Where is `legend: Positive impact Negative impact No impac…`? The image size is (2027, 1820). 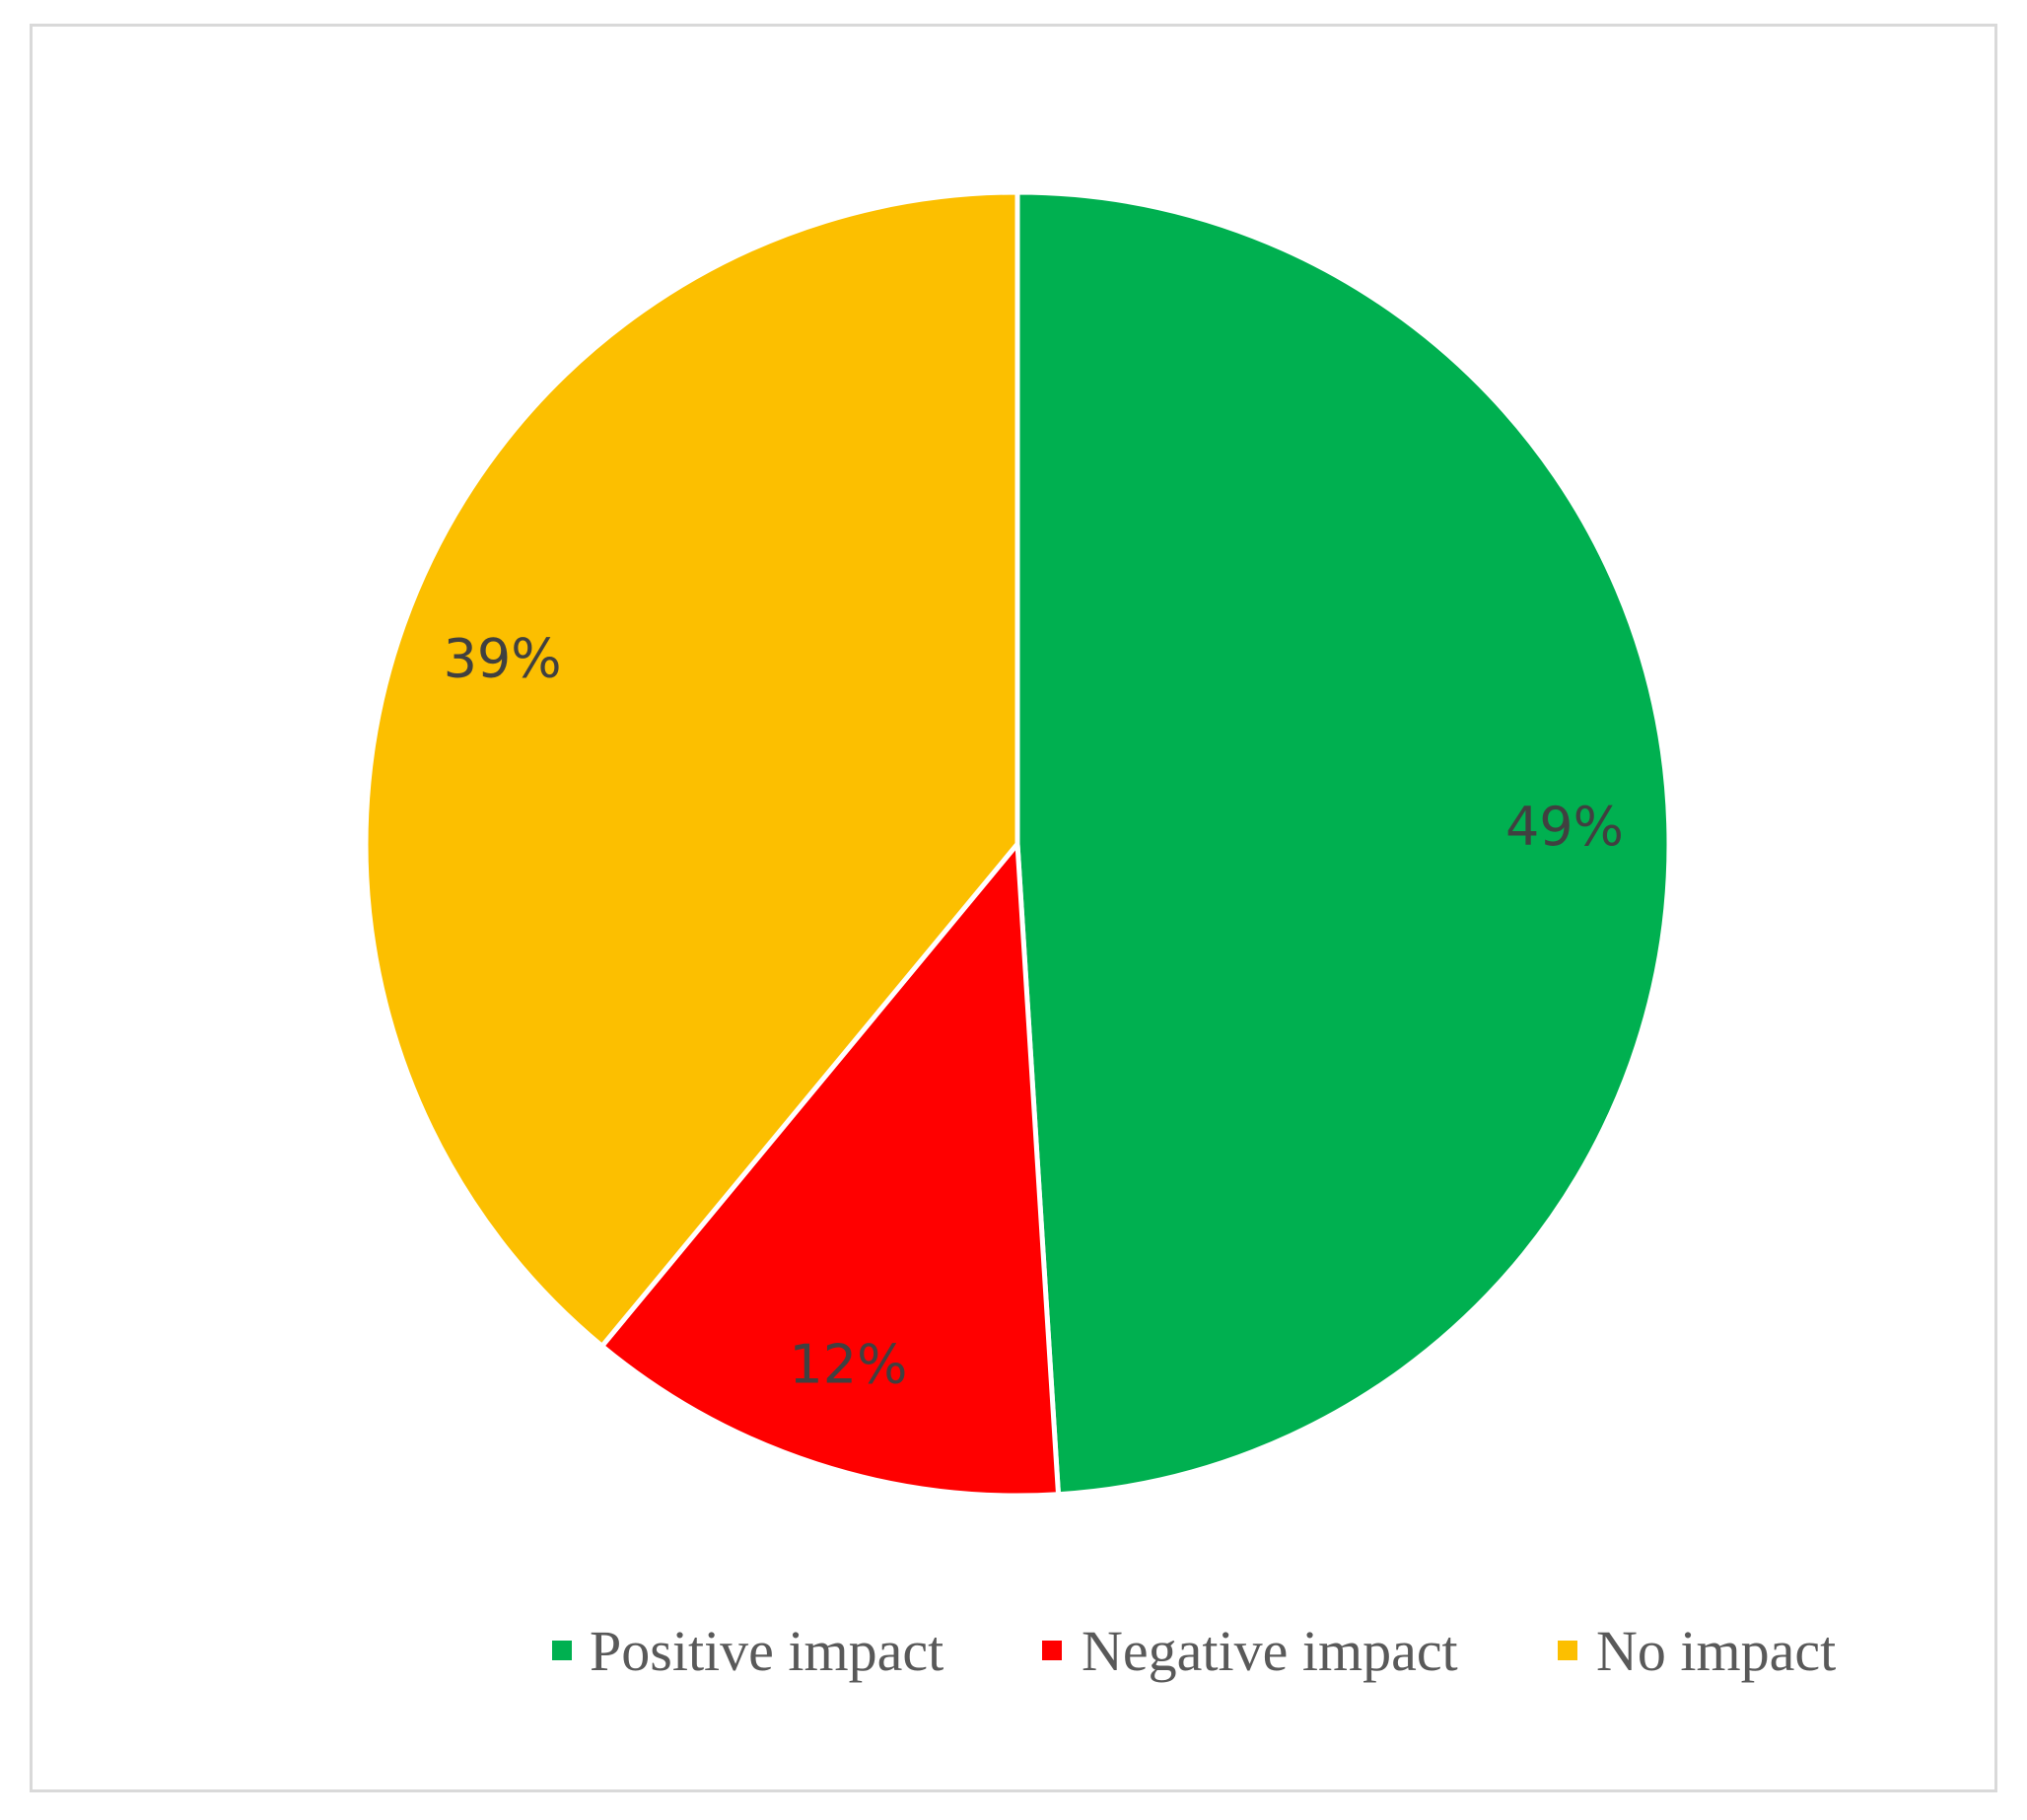
legend: Positive impact Negative impact No impac… is located at coordinates (1194, 1651).